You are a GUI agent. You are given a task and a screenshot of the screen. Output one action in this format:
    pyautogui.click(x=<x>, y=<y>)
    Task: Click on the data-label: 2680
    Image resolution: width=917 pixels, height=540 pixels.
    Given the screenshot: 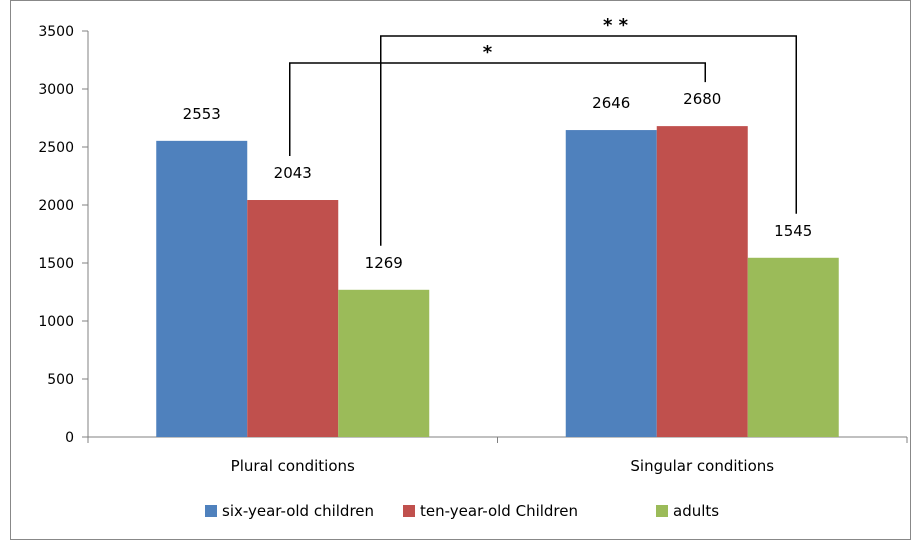 What is the action you would take?
    pyautogui.click(x=702, y=99)
    